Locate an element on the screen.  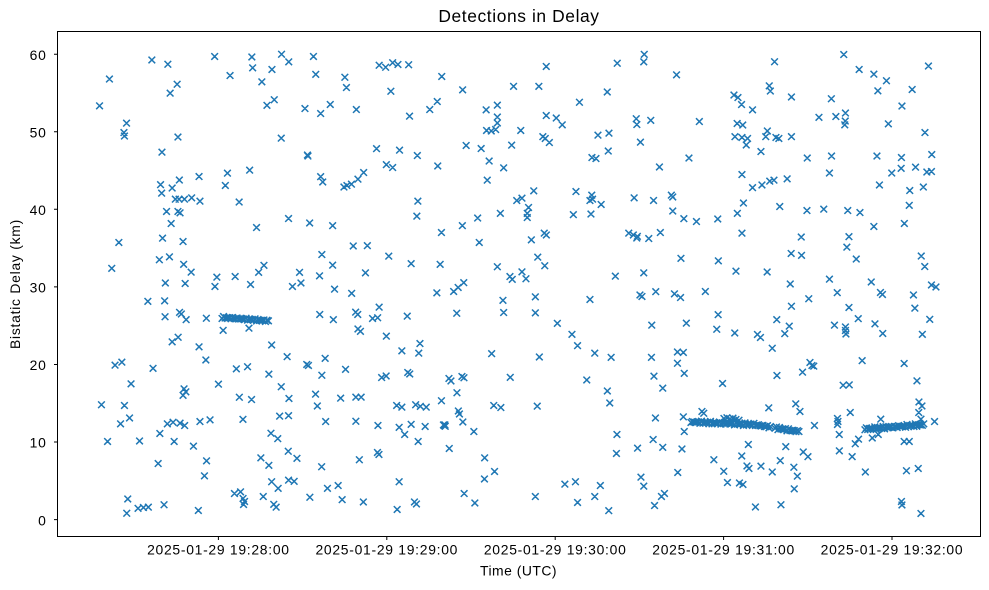
svg-text: 20 is located at coordinates (38, 365).